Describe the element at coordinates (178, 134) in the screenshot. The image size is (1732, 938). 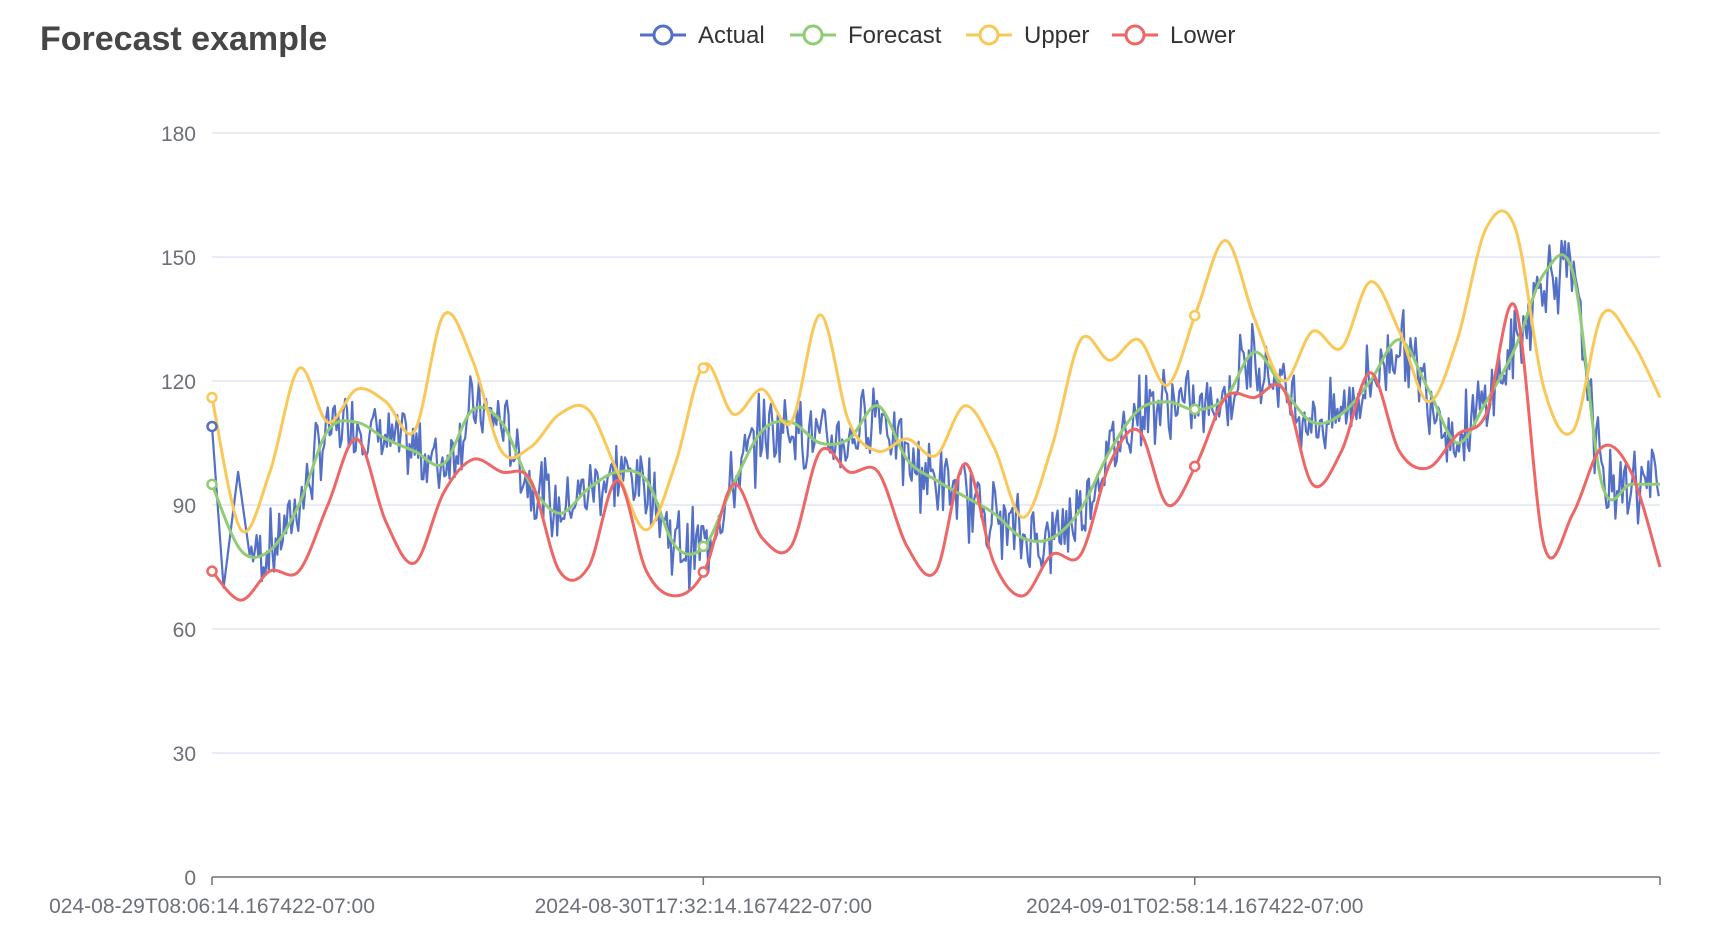
I see `y-tick-label-180: 180` at that location.